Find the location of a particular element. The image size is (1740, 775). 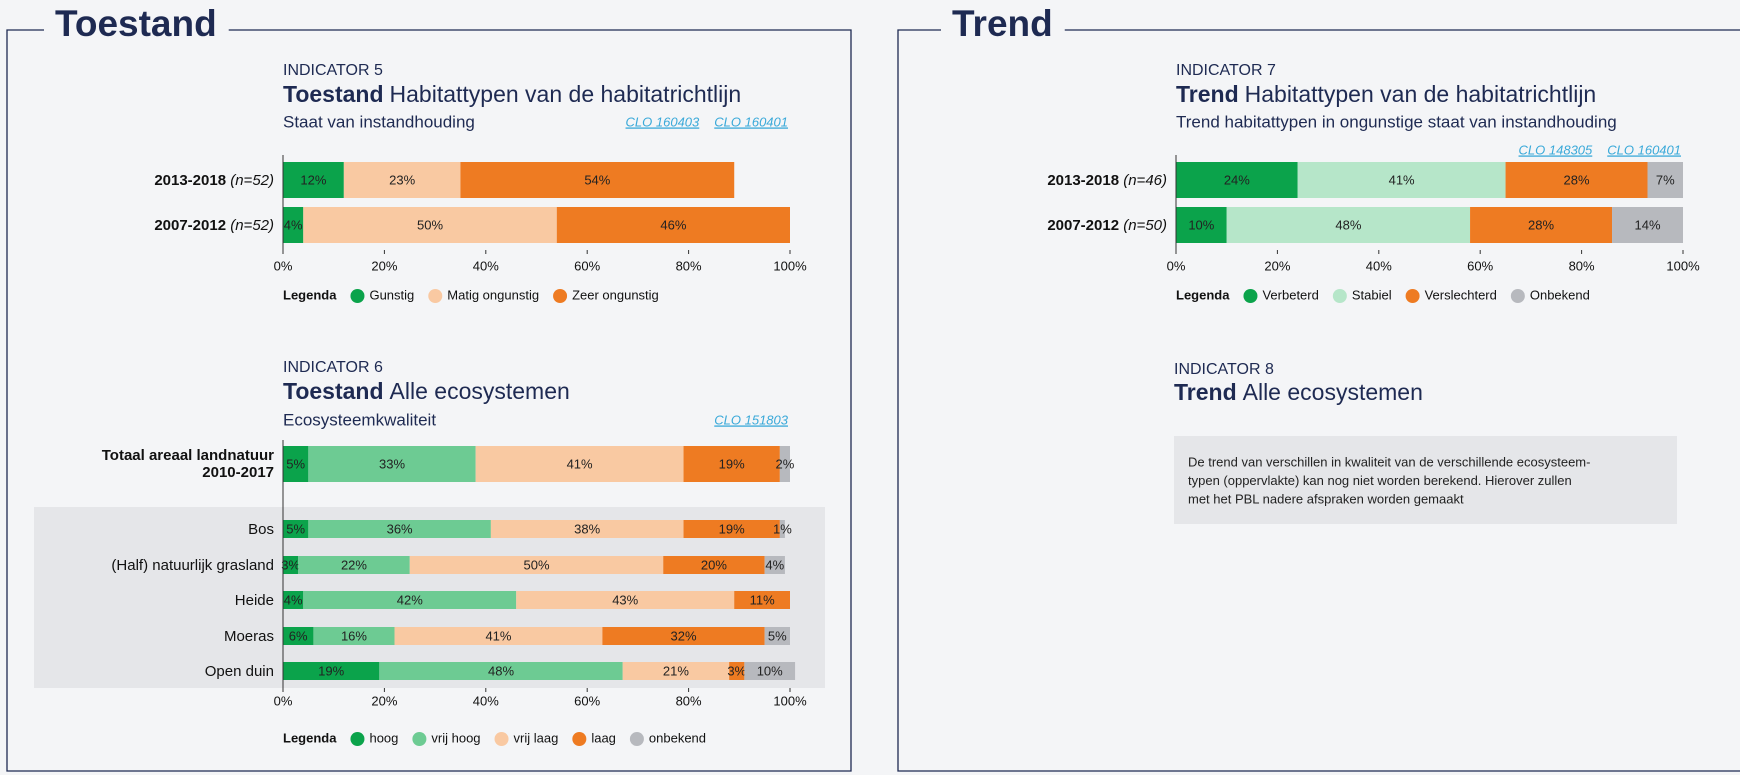

legend-label: hoog is located at coordinates (383, 737).